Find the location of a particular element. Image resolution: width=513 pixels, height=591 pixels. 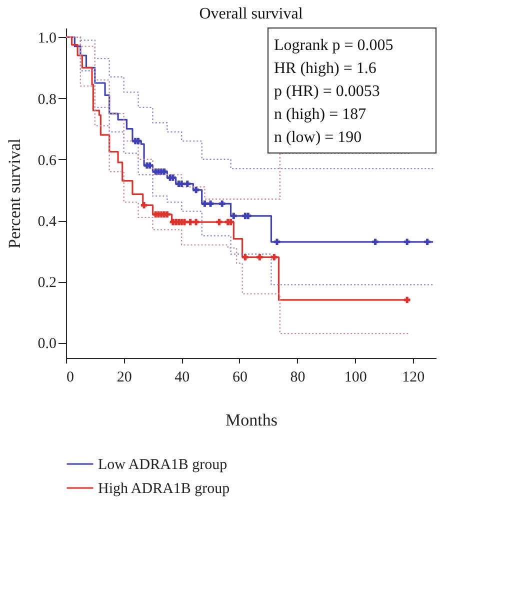

legend-label: High ADRA1B group is located at coordinates (164, 489).